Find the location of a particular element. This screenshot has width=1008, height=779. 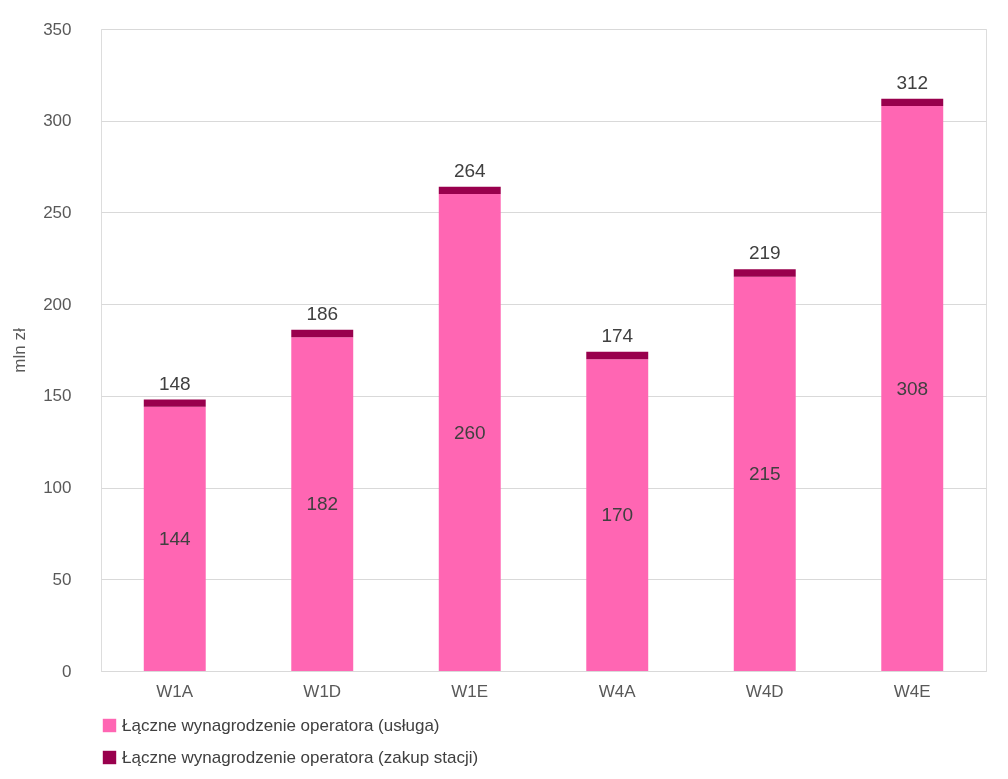

x-tick-label: W1E is located at coordinates (470, 691).